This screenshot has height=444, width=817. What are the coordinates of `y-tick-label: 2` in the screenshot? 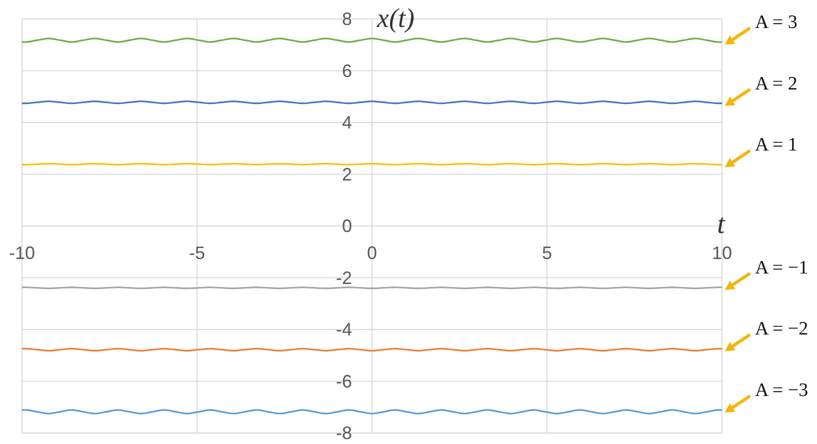 It's located at (347, 174).